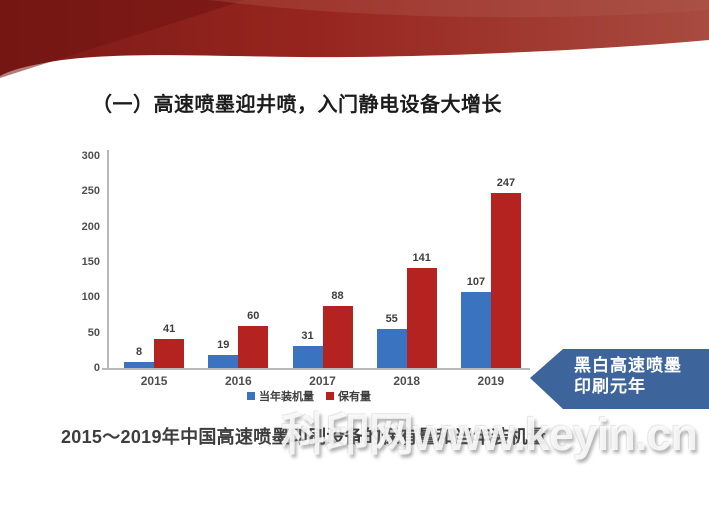 Image resolution: width=709 pixels, height=531 pixels. What do you see at coordinates (505, 280) in the screenshot?
I see `bar-保有量-2019` at bounding box center [505, 280].